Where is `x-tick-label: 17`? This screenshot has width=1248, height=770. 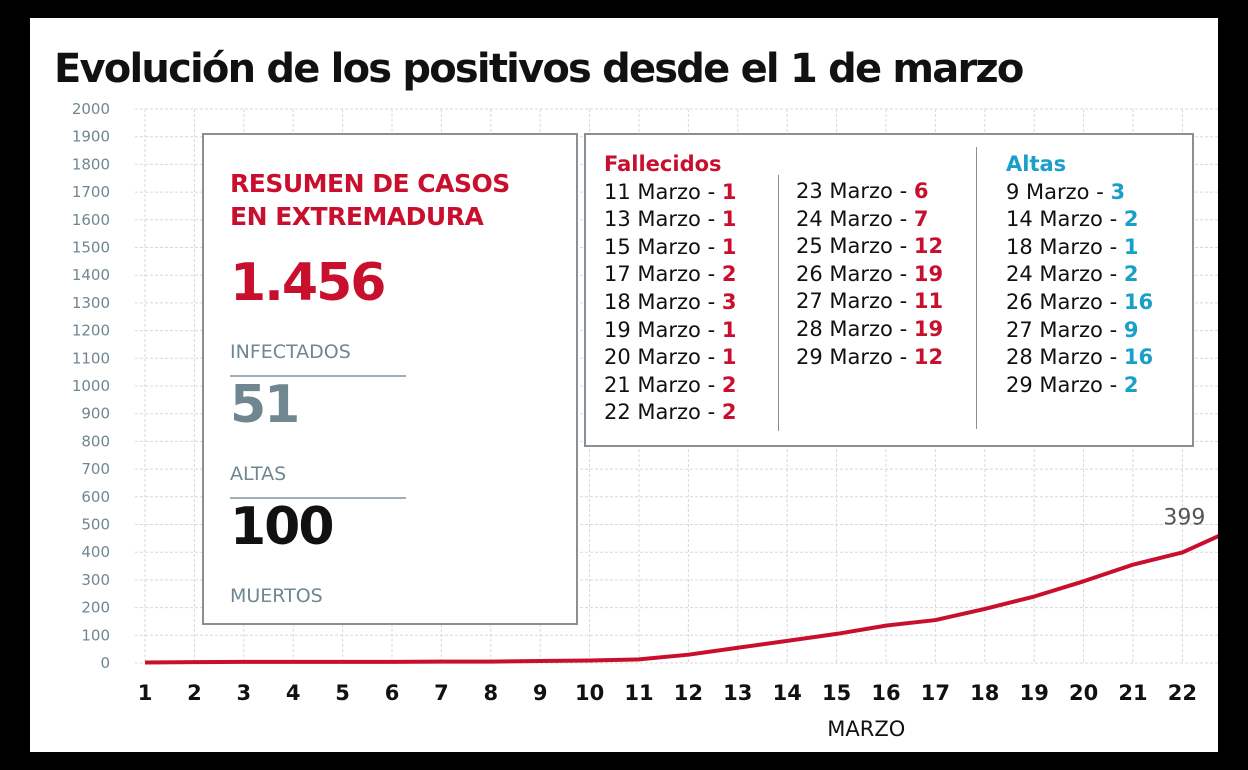 x-tick-label: 17 is located at coordinates (935, 693).